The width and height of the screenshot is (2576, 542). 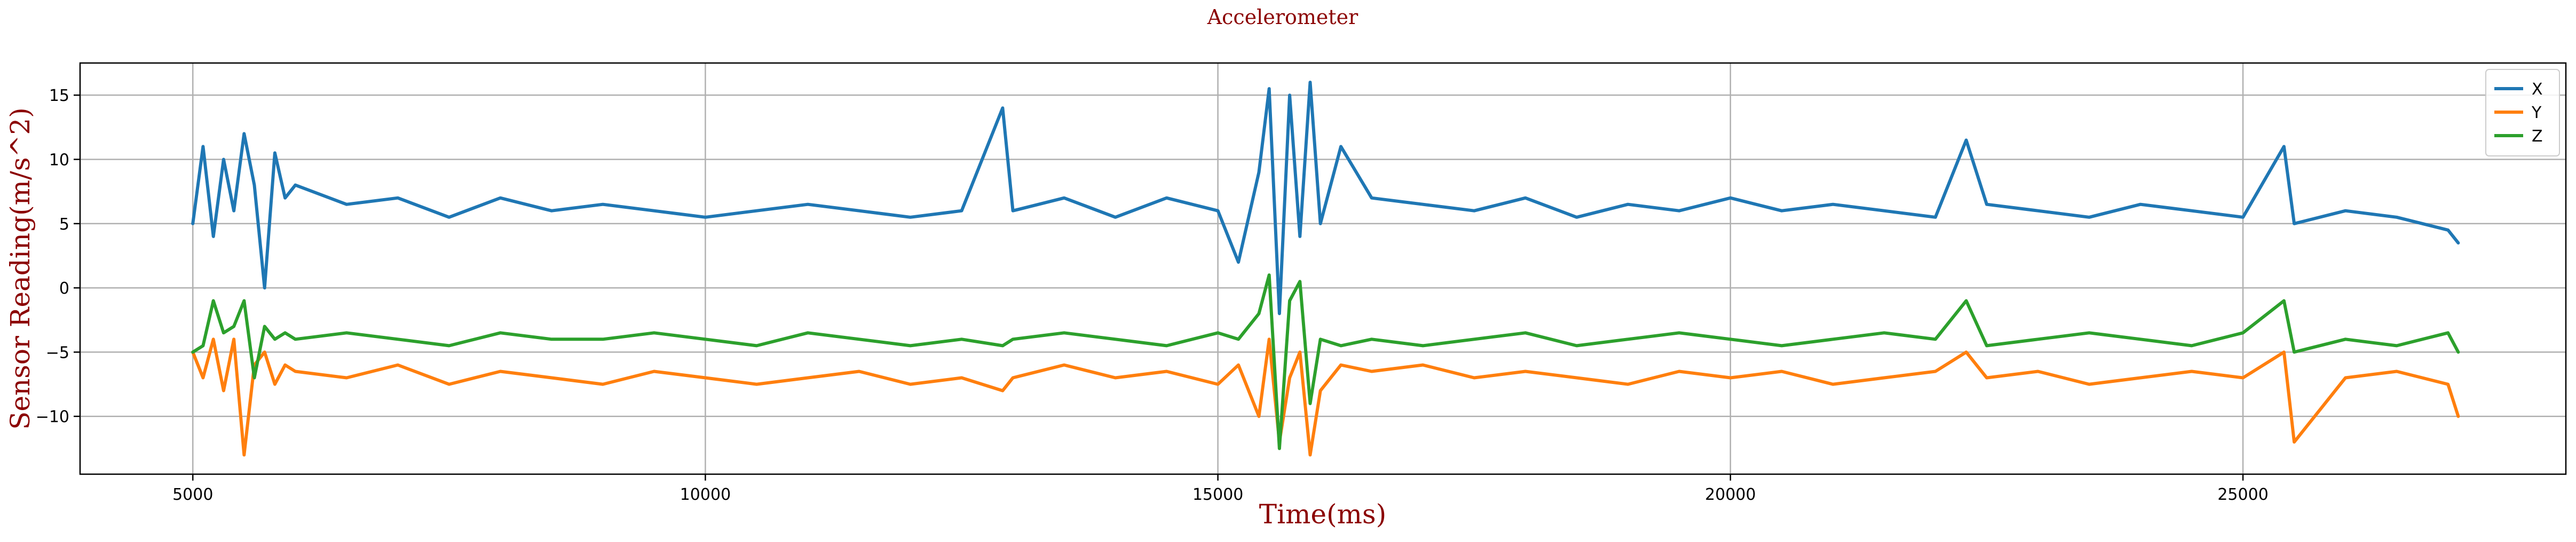 I want to click on y-axis-label: Sensor Reading(m/s^2), so click(x=20, y=268).